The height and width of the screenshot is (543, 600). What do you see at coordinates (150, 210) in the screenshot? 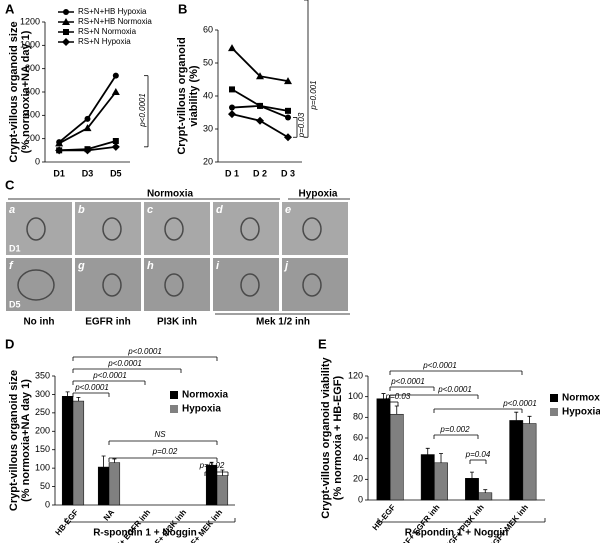
I see `image-letter: c` at bounding box center [150, 210].